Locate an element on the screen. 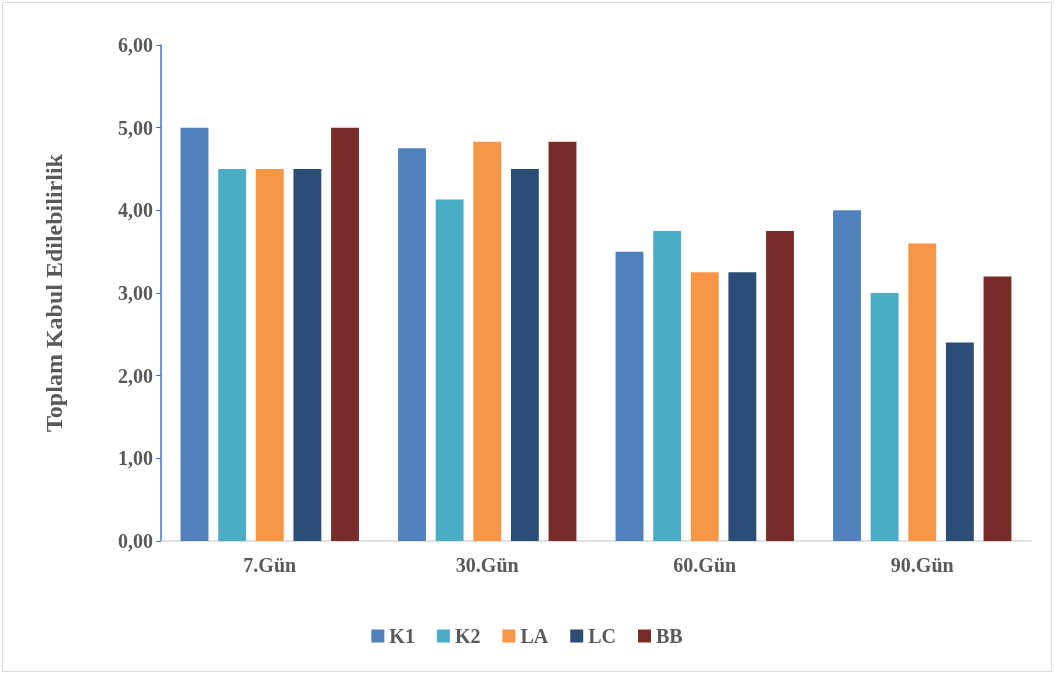  x-tick-label: 7.Gün is located at coordinates (270, 565).